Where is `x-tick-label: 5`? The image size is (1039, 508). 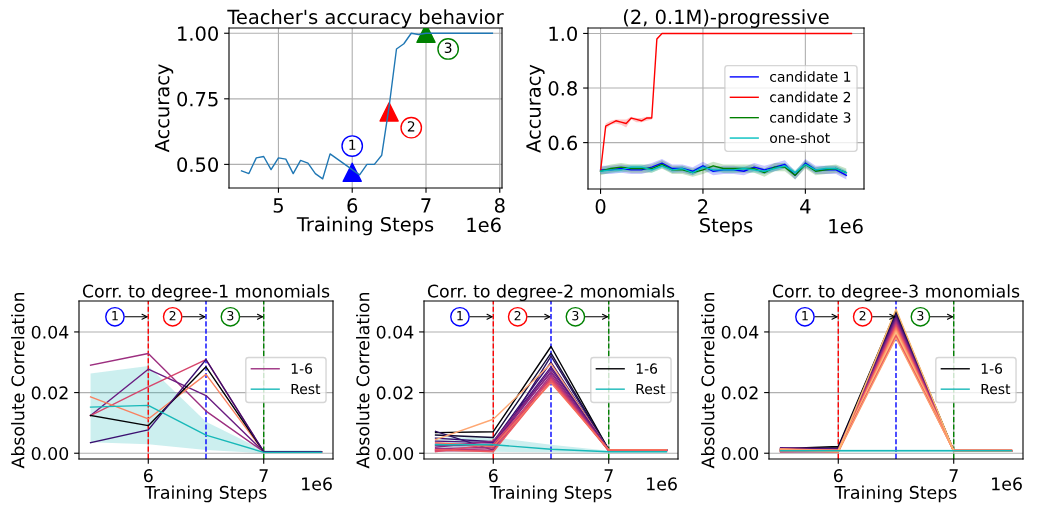 x-tick-label: 5 is located at coordinates (278, 205).